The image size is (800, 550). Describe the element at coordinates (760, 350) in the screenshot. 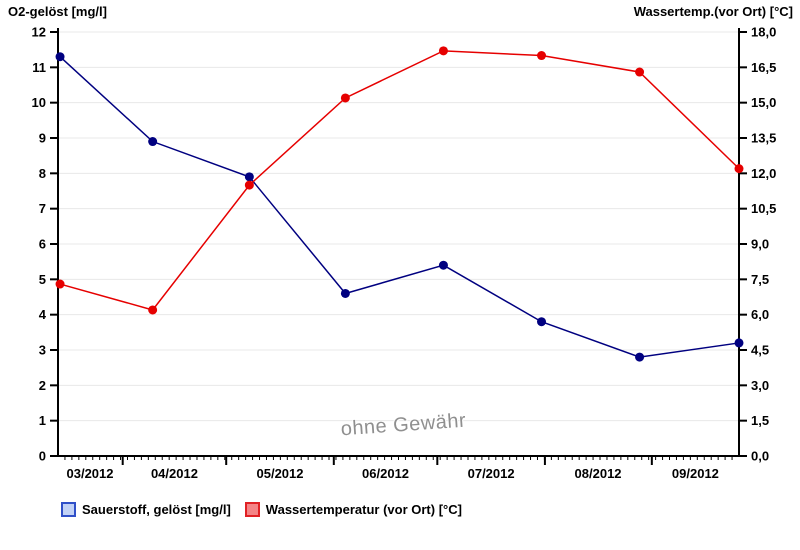

I see `right-axis-tick-label: 4,5` at that location.